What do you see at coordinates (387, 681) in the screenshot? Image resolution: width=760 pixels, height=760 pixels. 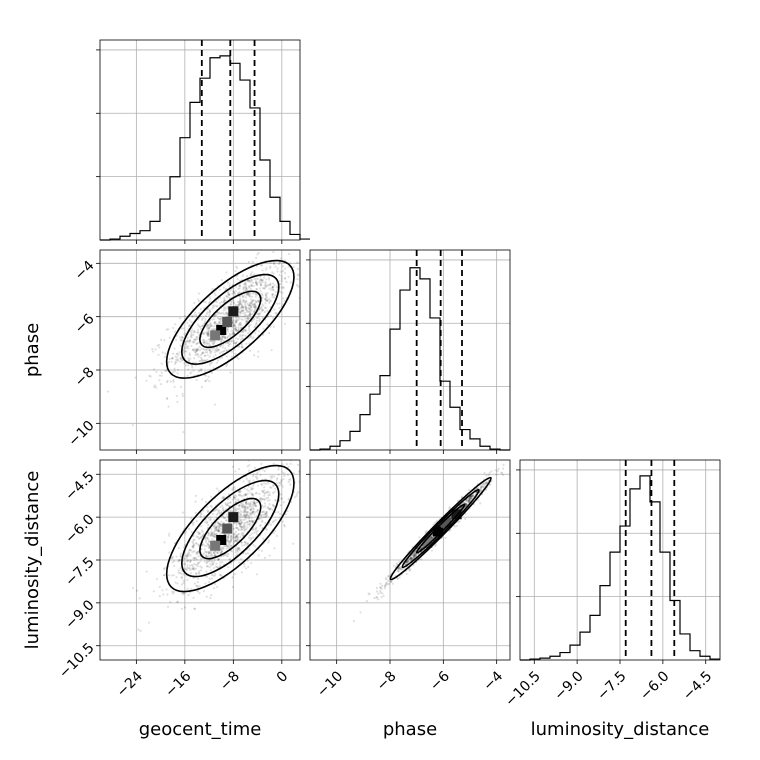 I see `x-tick-label: −8` at bounding box center [387, 681].